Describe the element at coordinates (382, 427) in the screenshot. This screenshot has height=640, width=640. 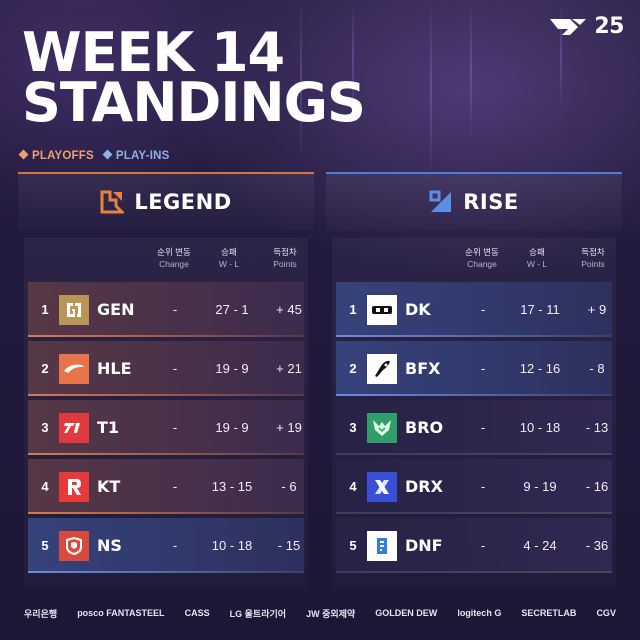
I see `bro-logo-icon` at that location.